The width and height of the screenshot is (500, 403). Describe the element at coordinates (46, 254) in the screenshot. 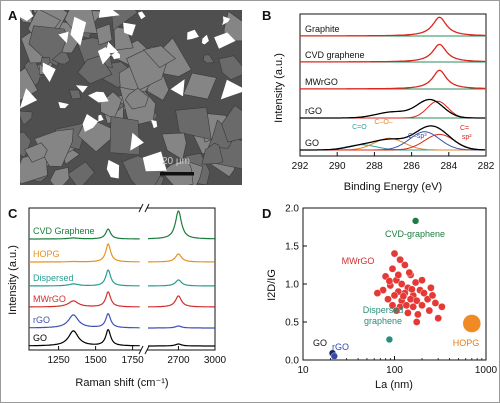

I see `raman-series-label: HOPG` at that location.